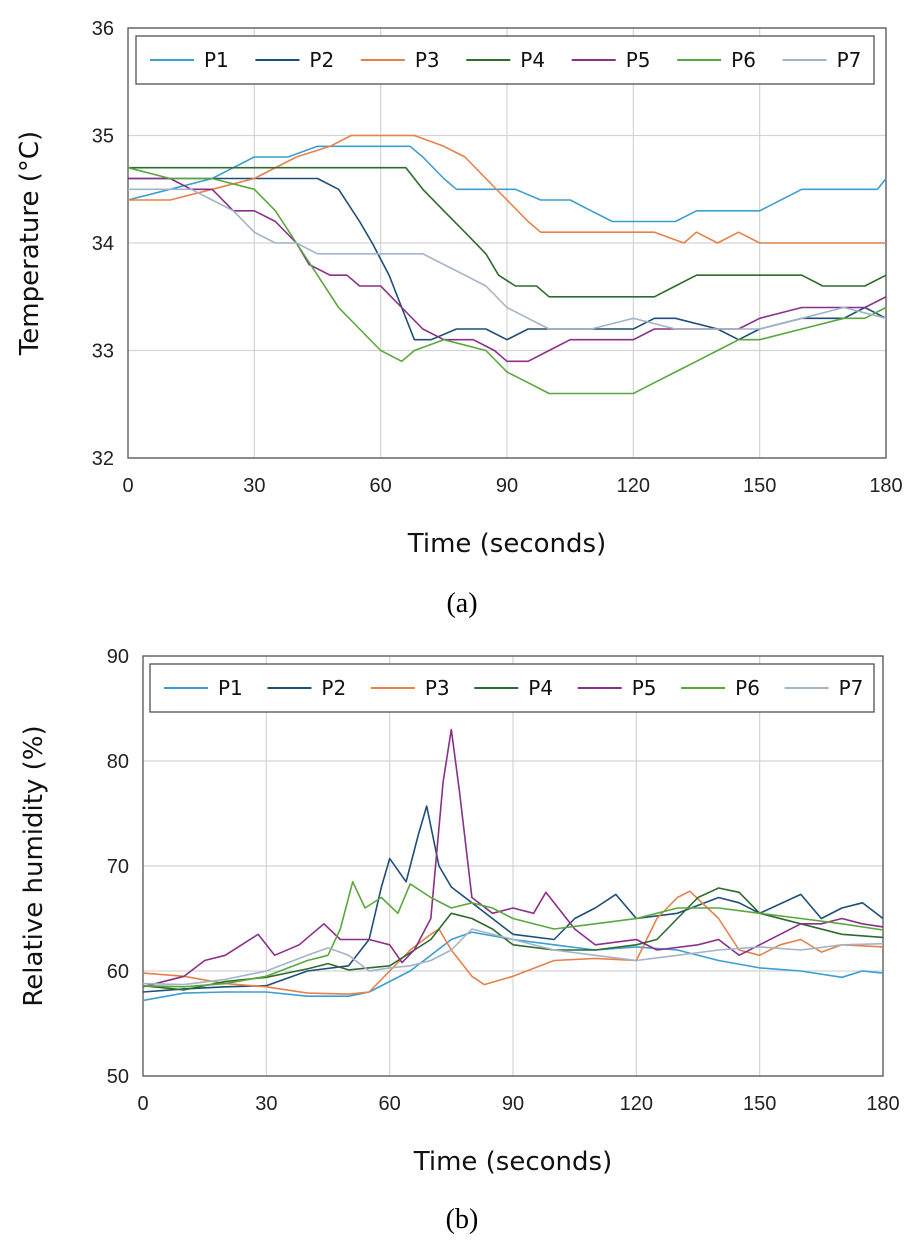 This screenshot has height=1241, width=921. I want to click on y-tick-label: 36, so click(103, 29).